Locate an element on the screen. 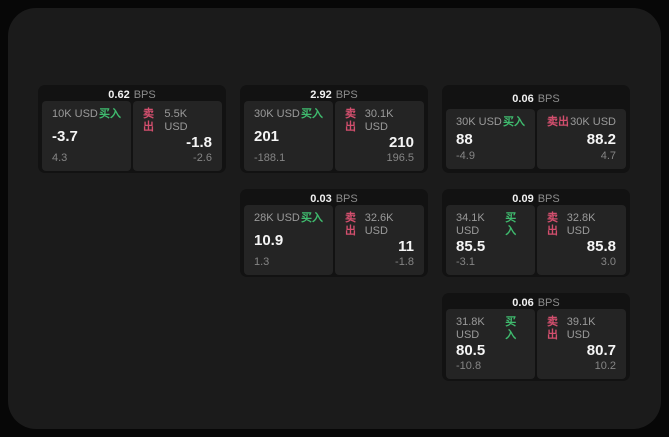 This screenshot has width=669, height=437. sell-sub-value: 4.7 is located at coordinates (608, 156).